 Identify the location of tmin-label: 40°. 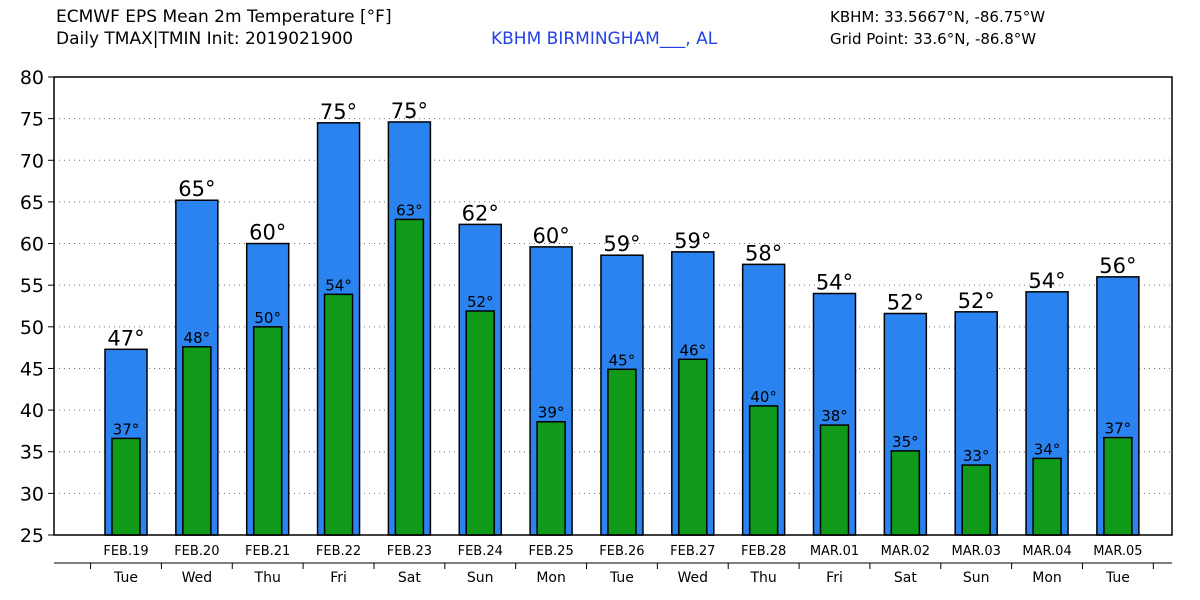
(763, 397).